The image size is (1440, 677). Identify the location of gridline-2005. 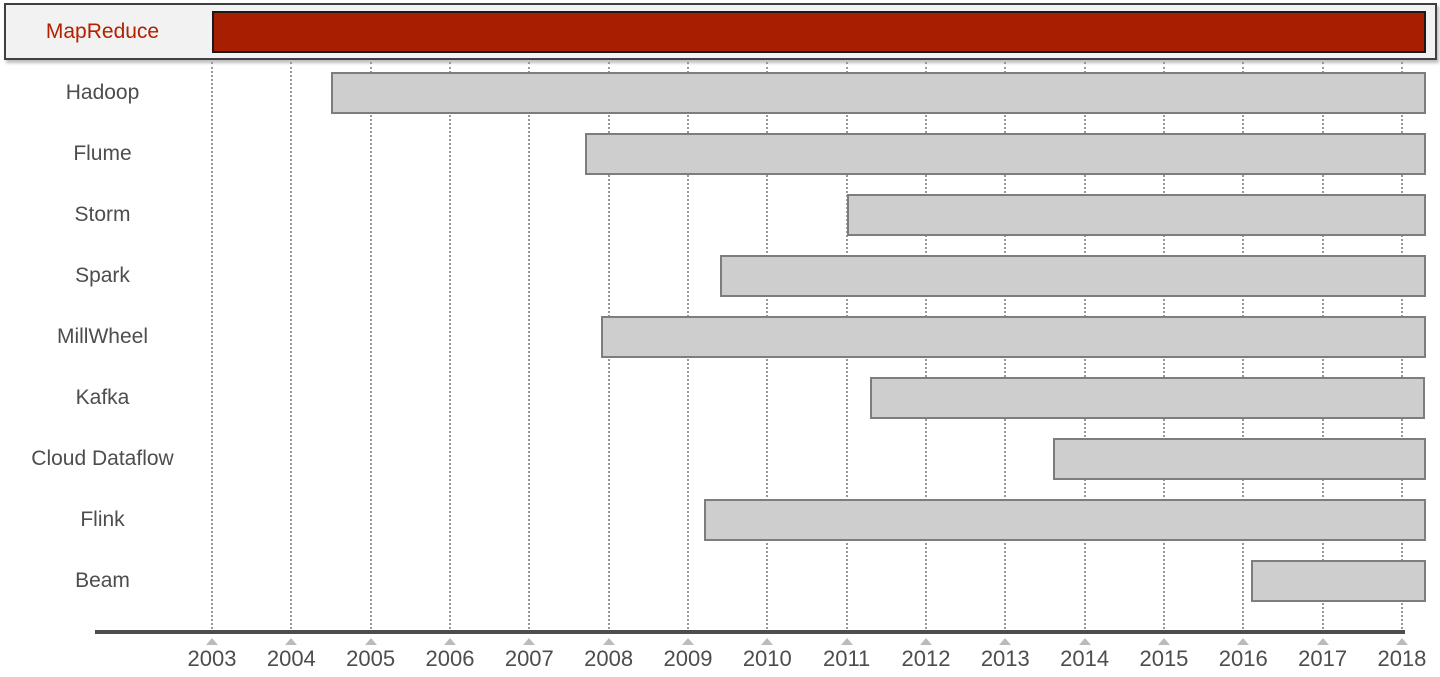
(370, 347).